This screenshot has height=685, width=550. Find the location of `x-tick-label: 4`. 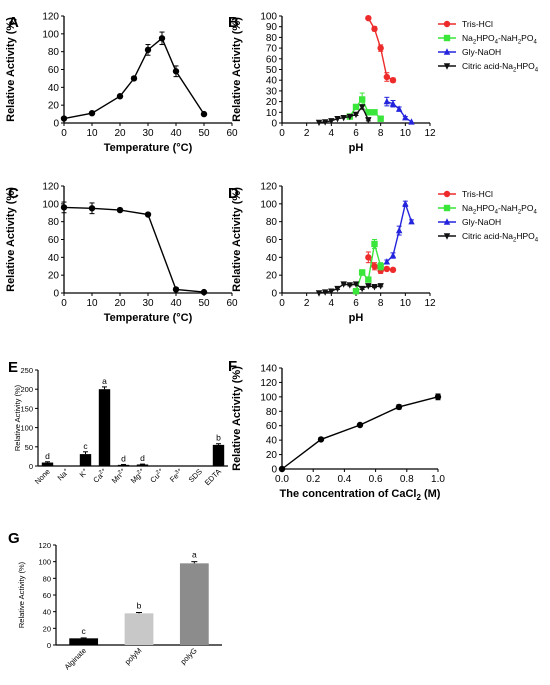

x-tick-label: 4 is located at coordinates (332, 133).